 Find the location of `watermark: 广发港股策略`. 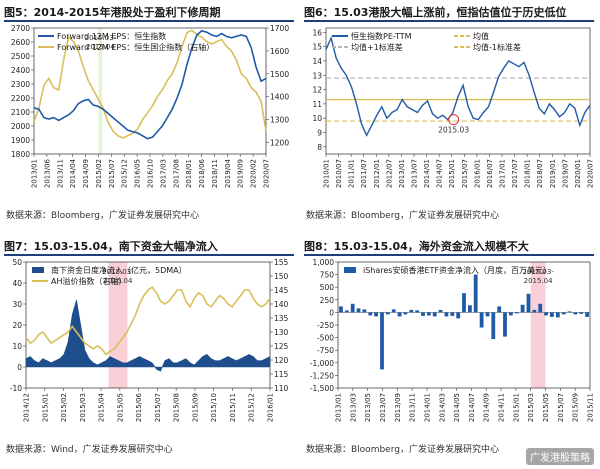

watermark: 广发港股策略 is located at coordinates (560, 456).